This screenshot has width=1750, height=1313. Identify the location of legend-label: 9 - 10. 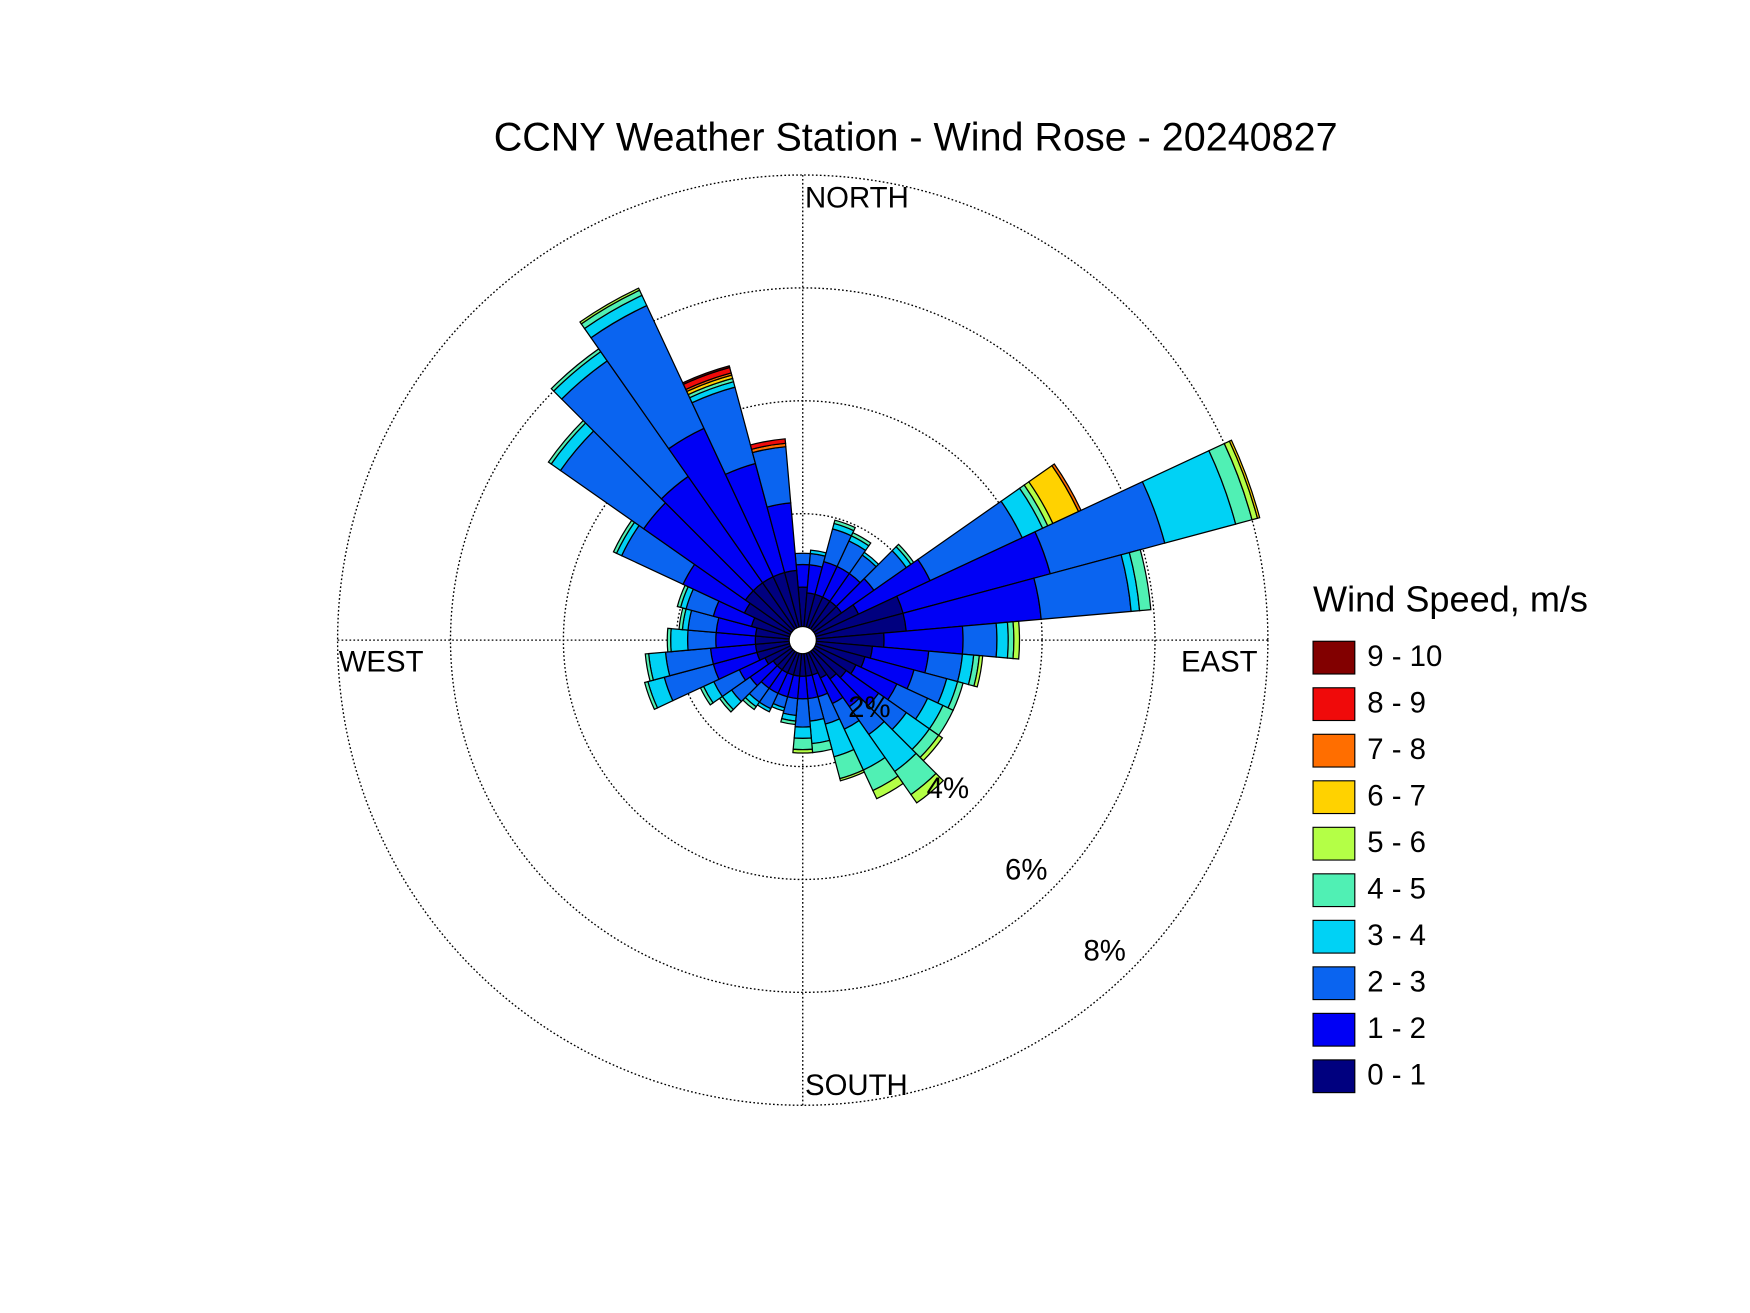
(1404, 656).